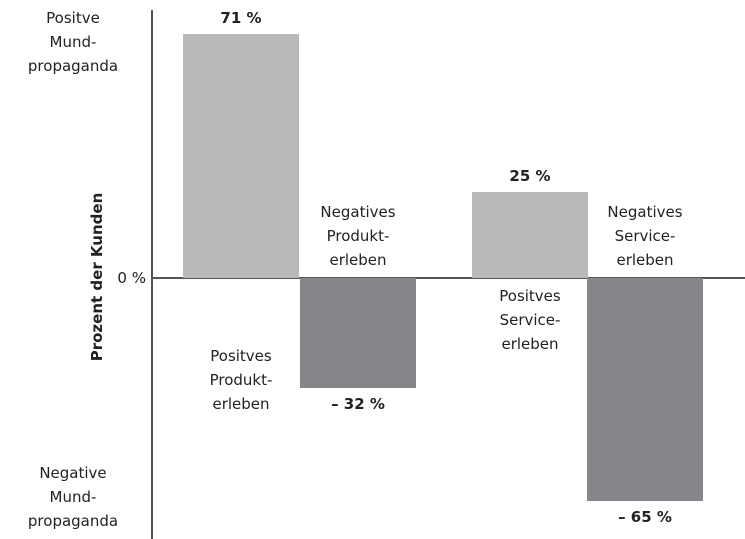  Describe the element at coordinates (645, 235) in the screenshot. I see `category-label: Negatives Service- erleben` at that location.